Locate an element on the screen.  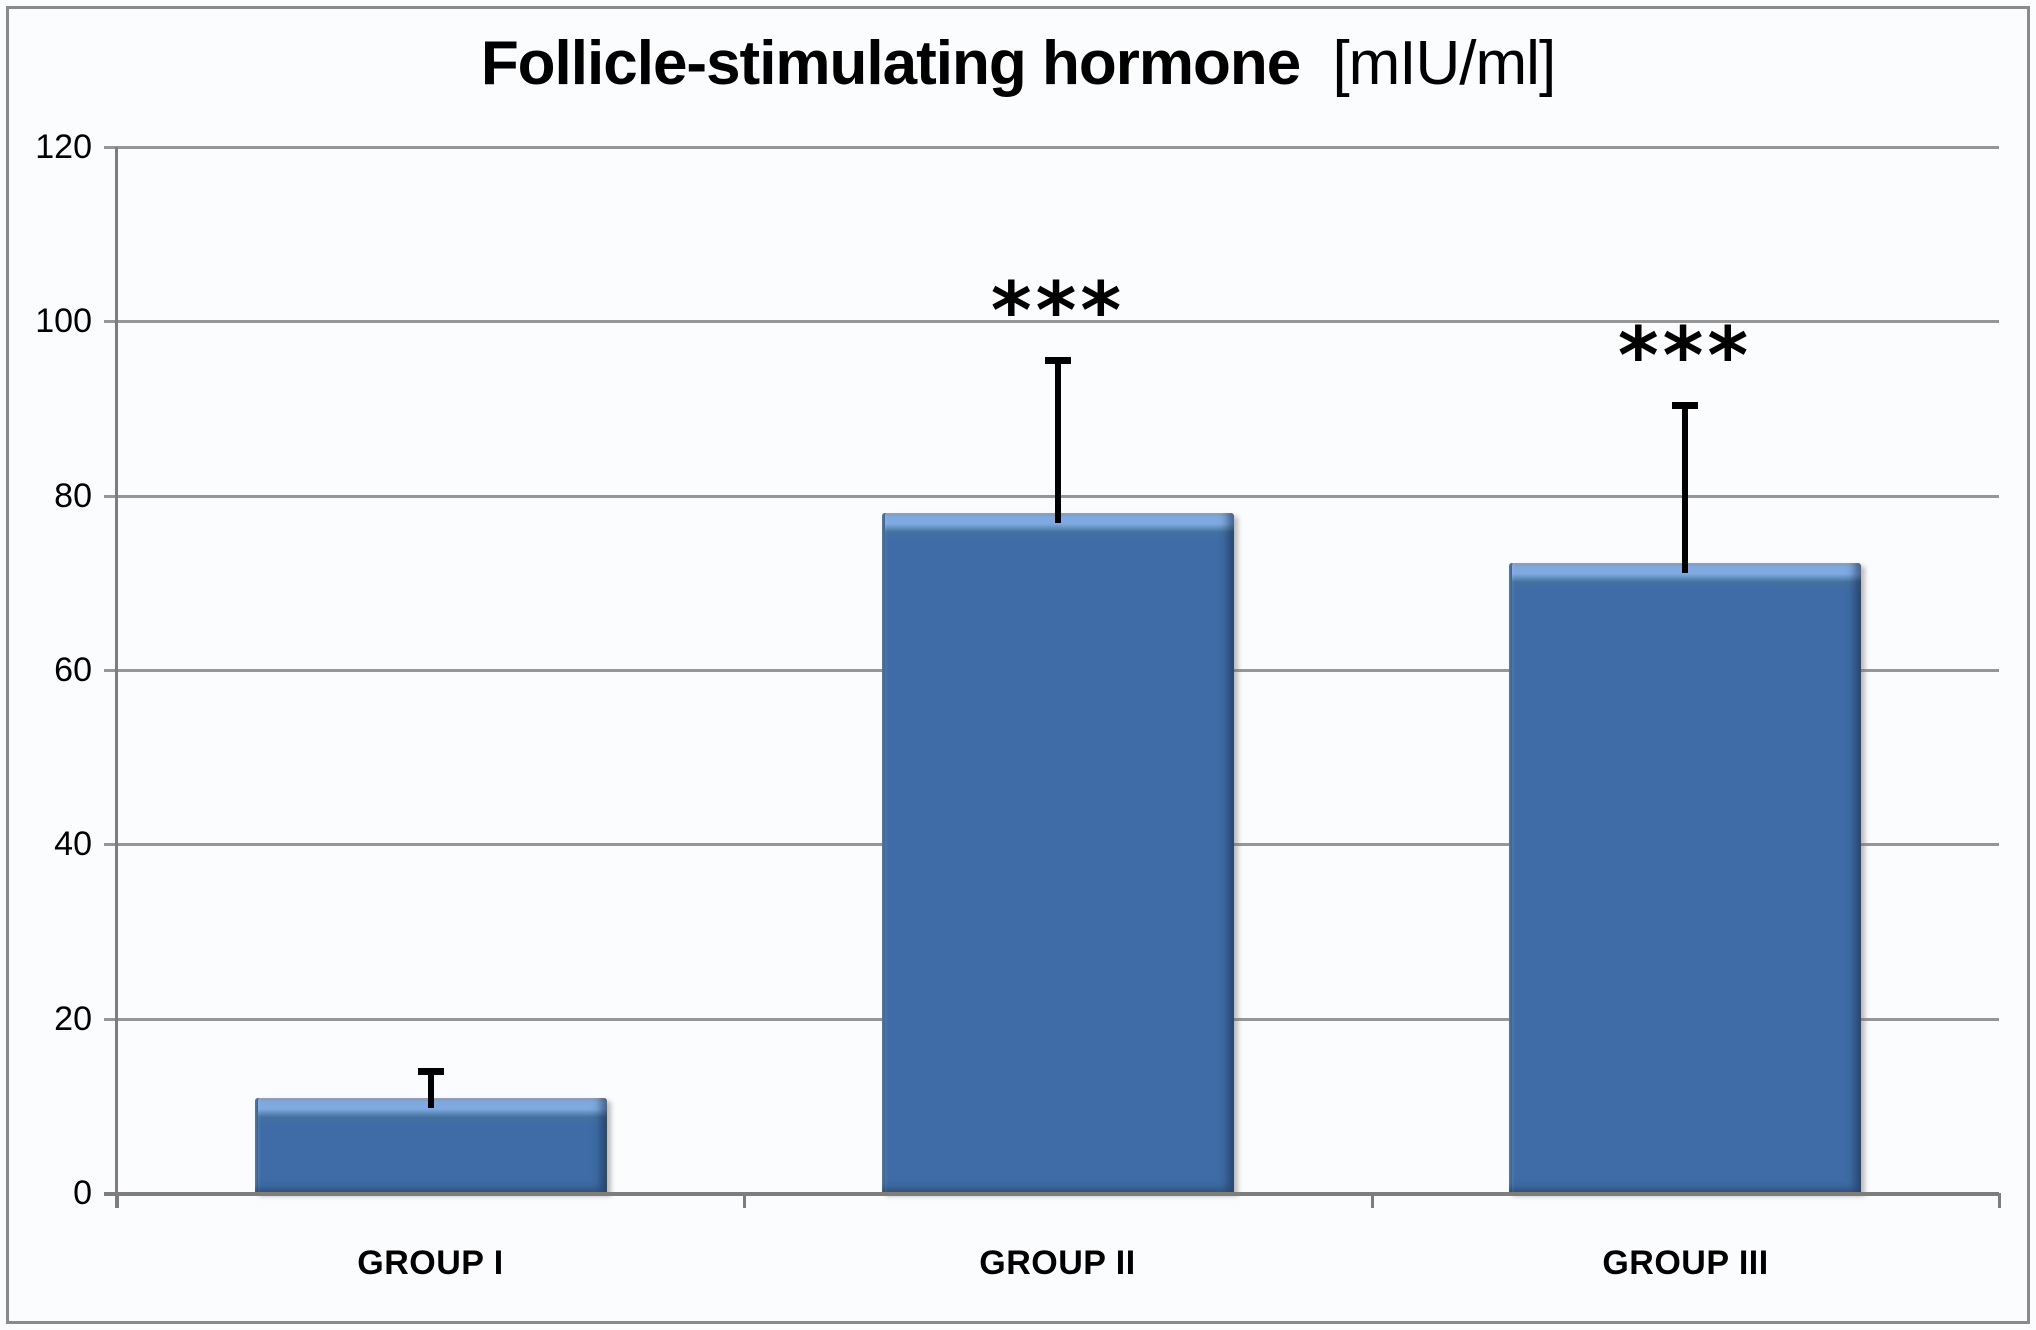
y-axis-line is located at coordinates (116, 677).